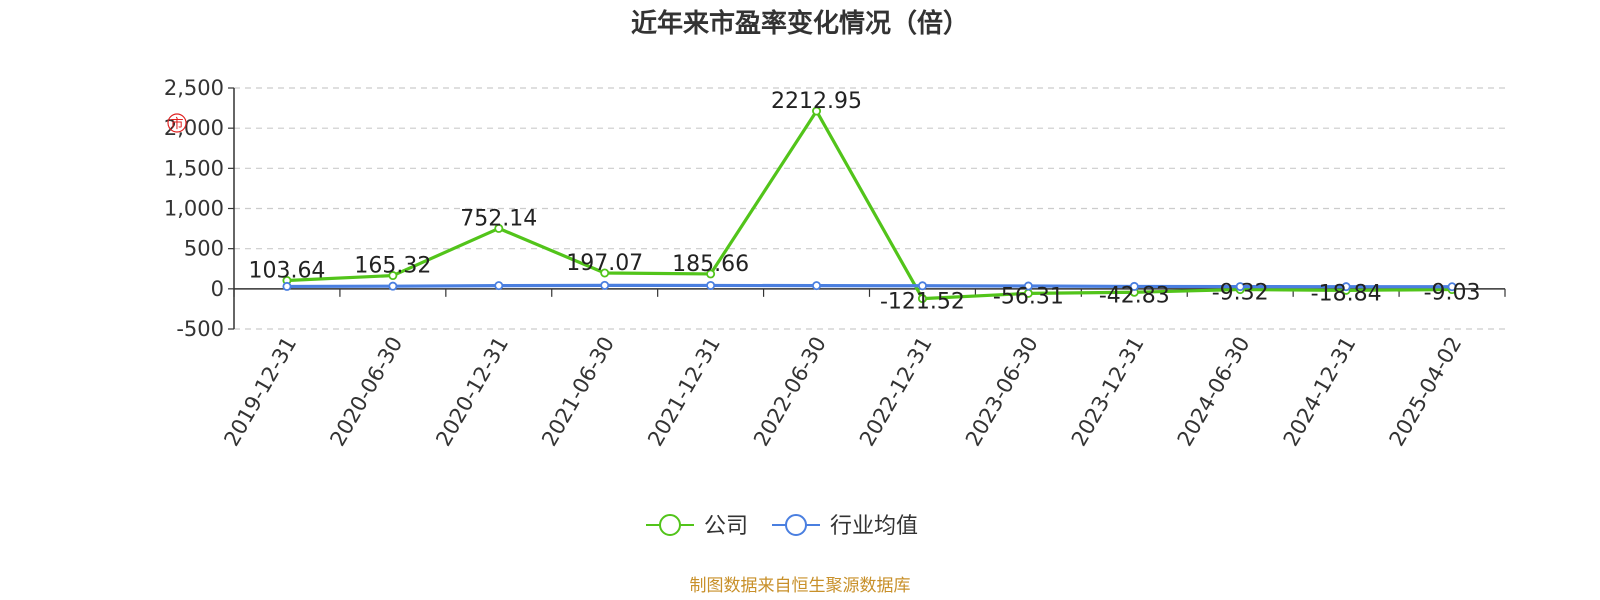  Describe the element at coordinates (260, 392) in the screenshot. I see `x-tick-label: 2019-12-31` at that location.